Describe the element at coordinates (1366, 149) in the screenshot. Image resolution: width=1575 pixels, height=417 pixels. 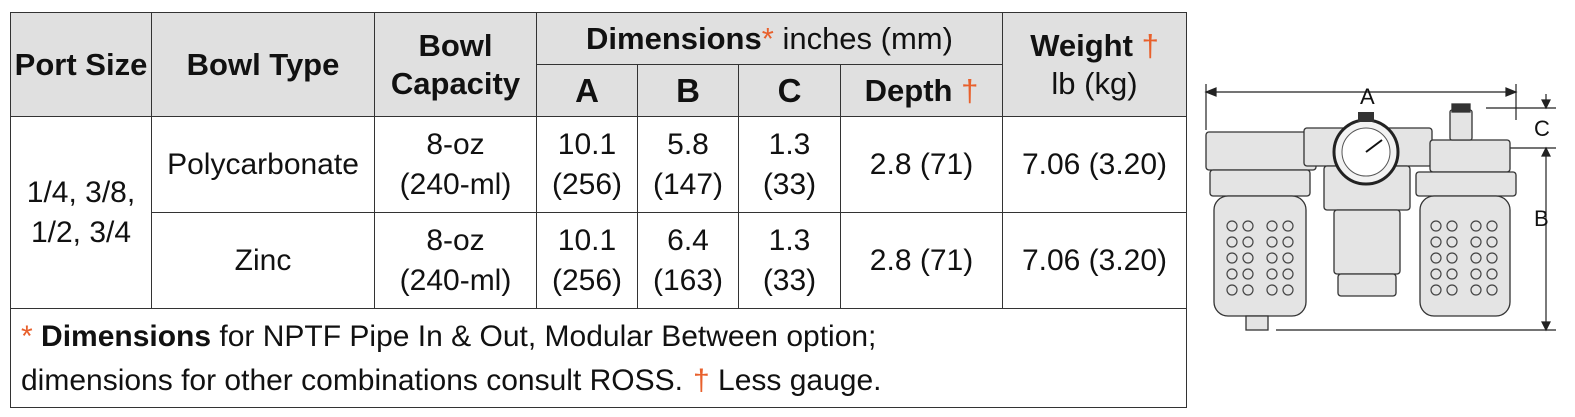
I see `pressure-gauge-icon` at that location.